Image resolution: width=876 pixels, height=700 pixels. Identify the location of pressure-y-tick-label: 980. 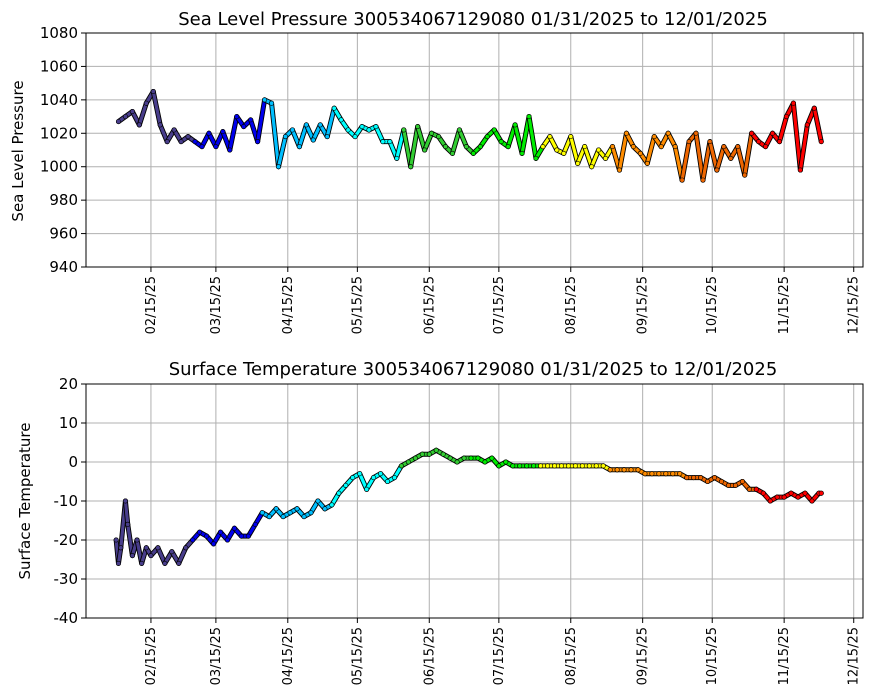
(63, 200).